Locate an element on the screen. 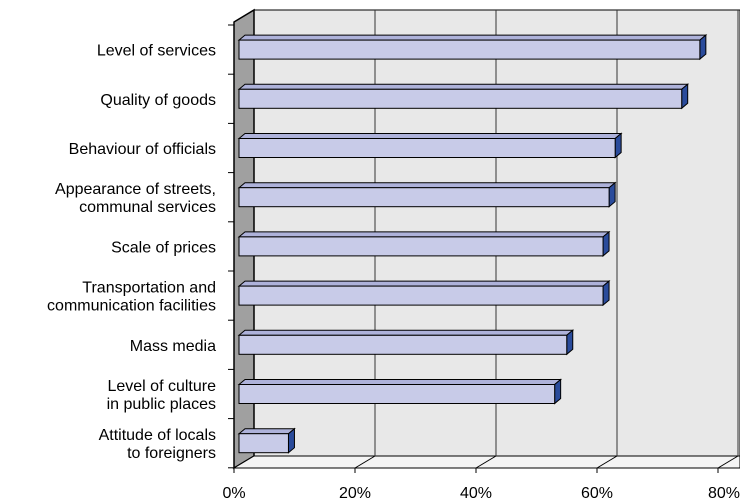  category-label: Quality of goods is located at coordinates (158, 100).